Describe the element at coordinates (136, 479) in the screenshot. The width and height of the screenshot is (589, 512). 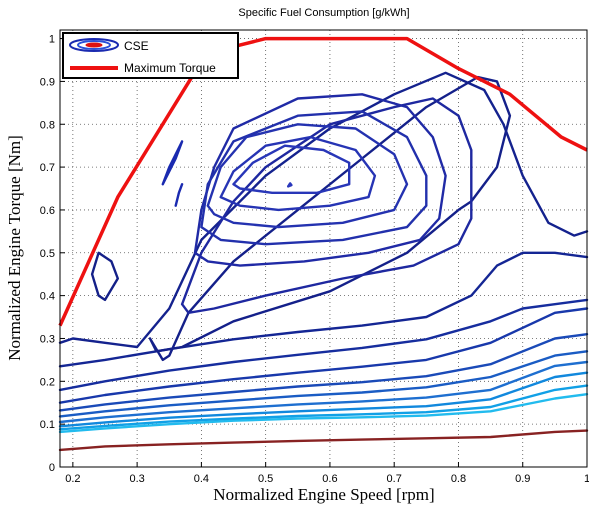
I see `x-tick-label: 0.3` at that location.